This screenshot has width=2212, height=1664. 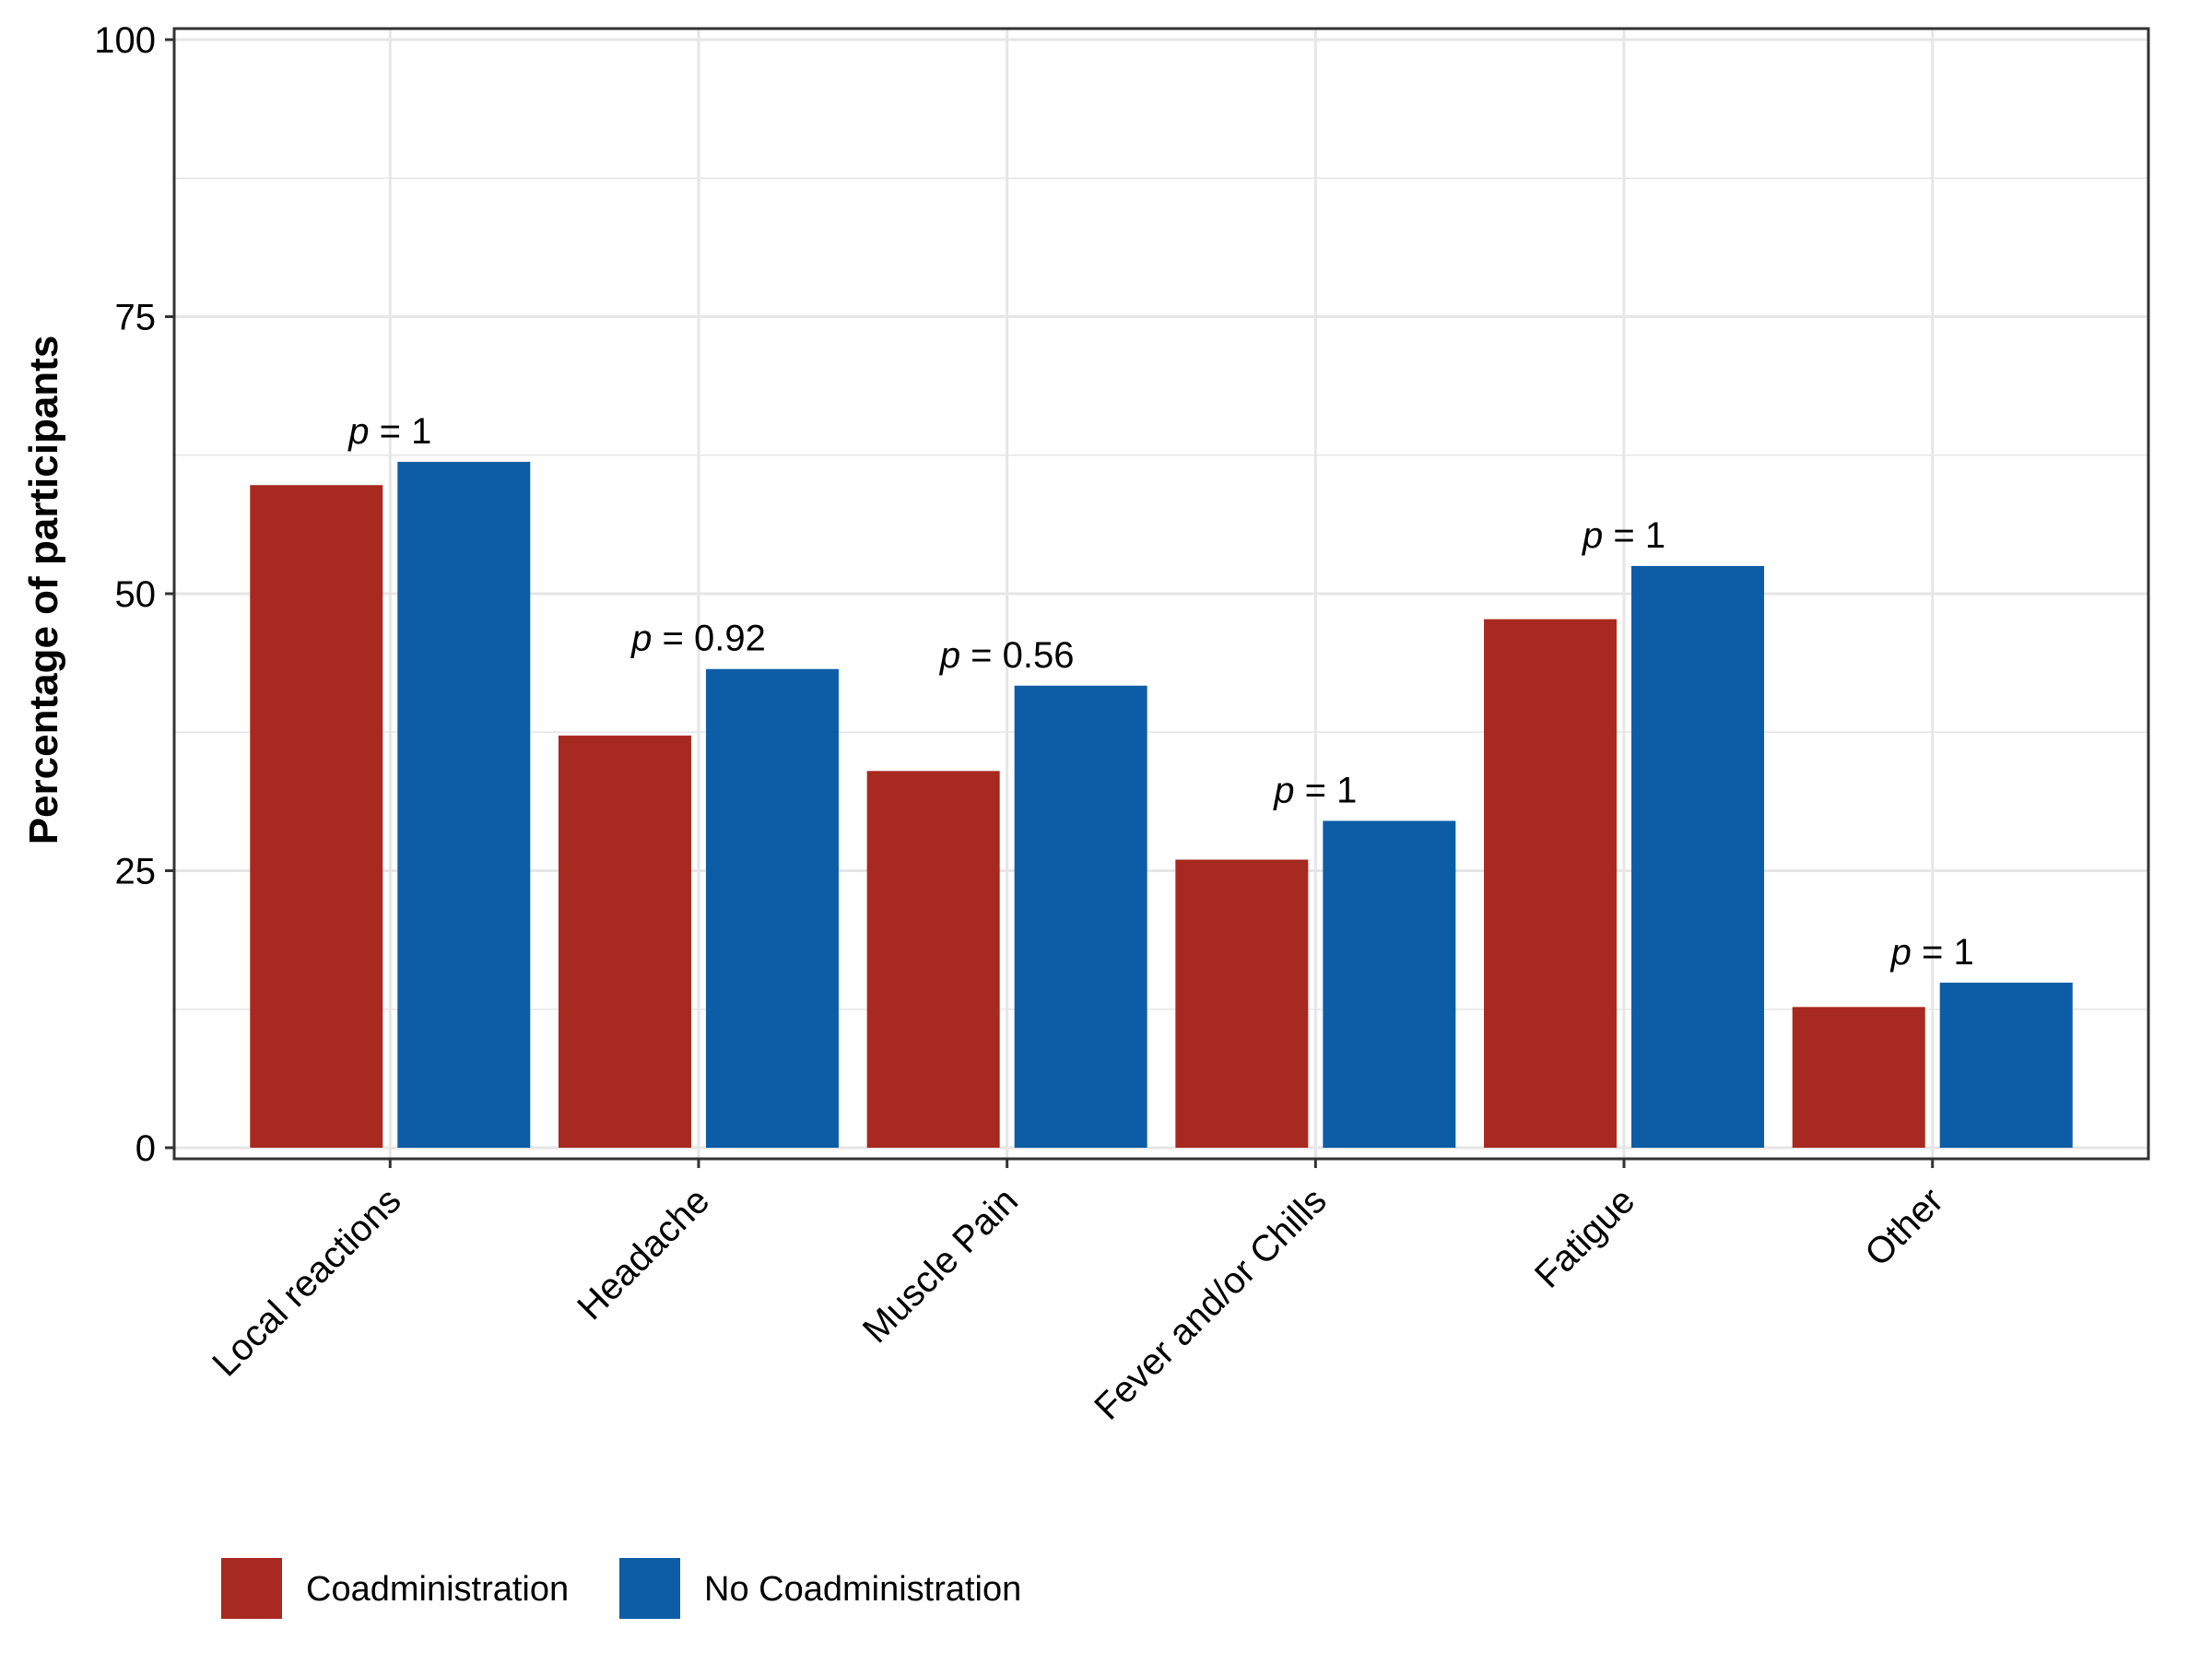 I want to click on legend-label: No Coadministration, so click(x=862, y=1589).